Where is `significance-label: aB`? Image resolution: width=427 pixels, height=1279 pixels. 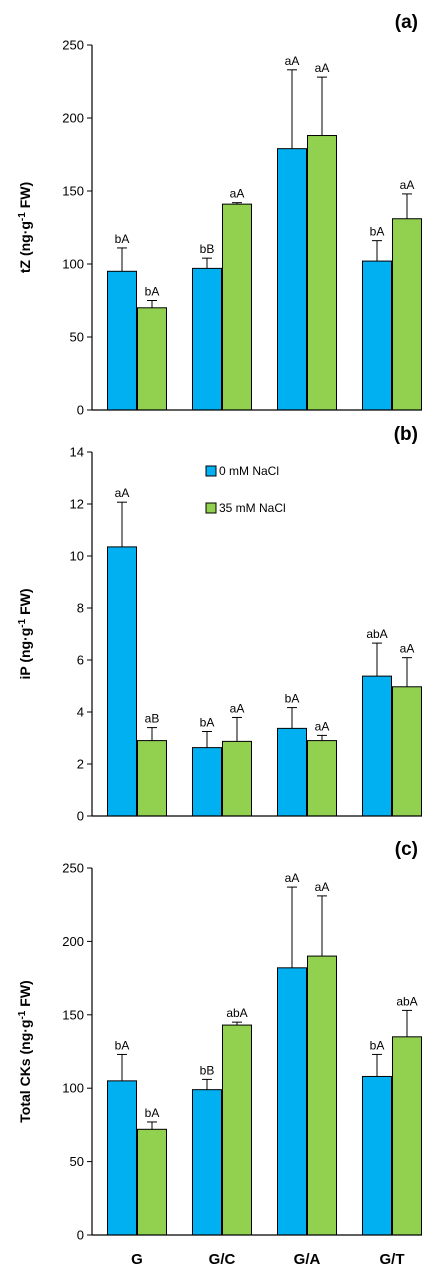
significance-label: aB is located at coordinates (152, 719).